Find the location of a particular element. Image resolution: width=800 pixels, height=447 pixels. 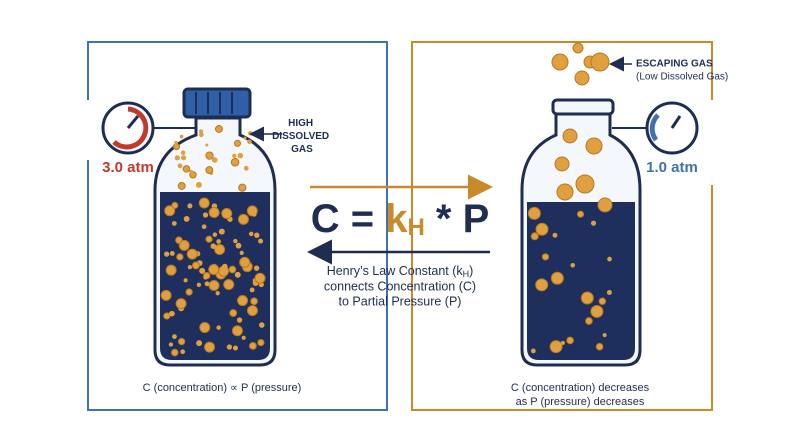

caption: C (concentration) ∝ P (pressure) is located at coordinates (222, 388).